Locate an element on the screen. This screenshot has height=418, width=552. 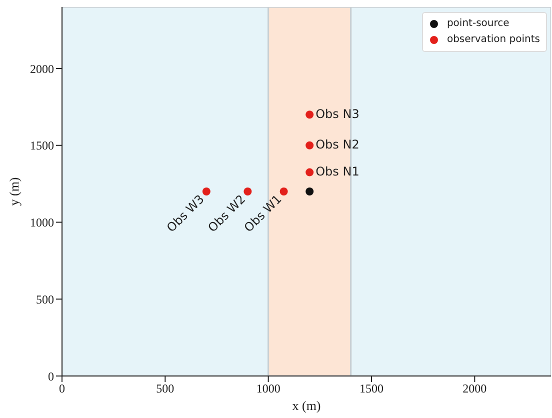
legend-label: point-source is located at coordinates (478, 24).